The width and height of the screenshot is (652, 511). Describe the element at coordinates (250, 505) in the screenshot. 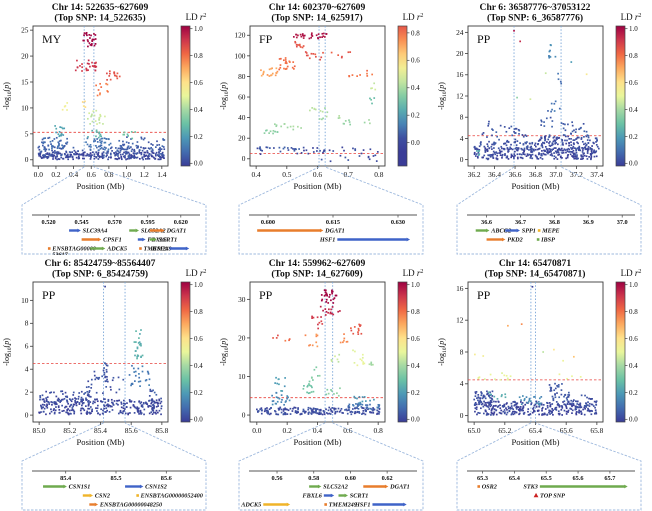

I see `gene-label: ADCK5` at that location.